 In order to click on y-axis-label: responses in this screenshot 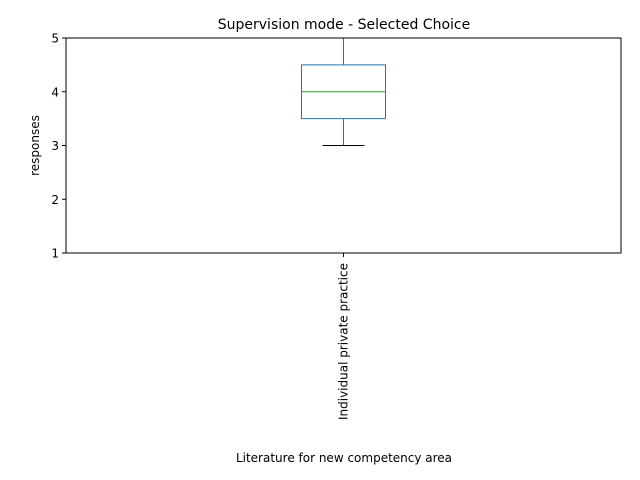, I will do `click(35, 145)`.